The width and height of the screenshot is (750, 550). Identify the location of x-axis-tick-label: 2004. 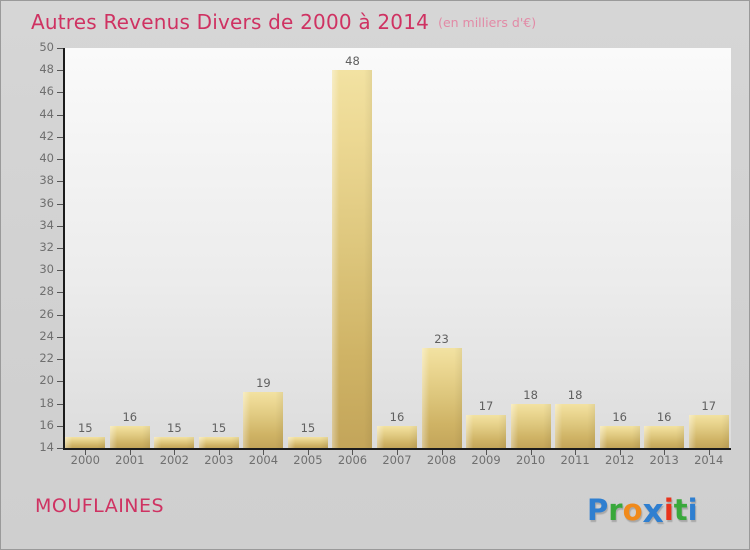
(263, 460).